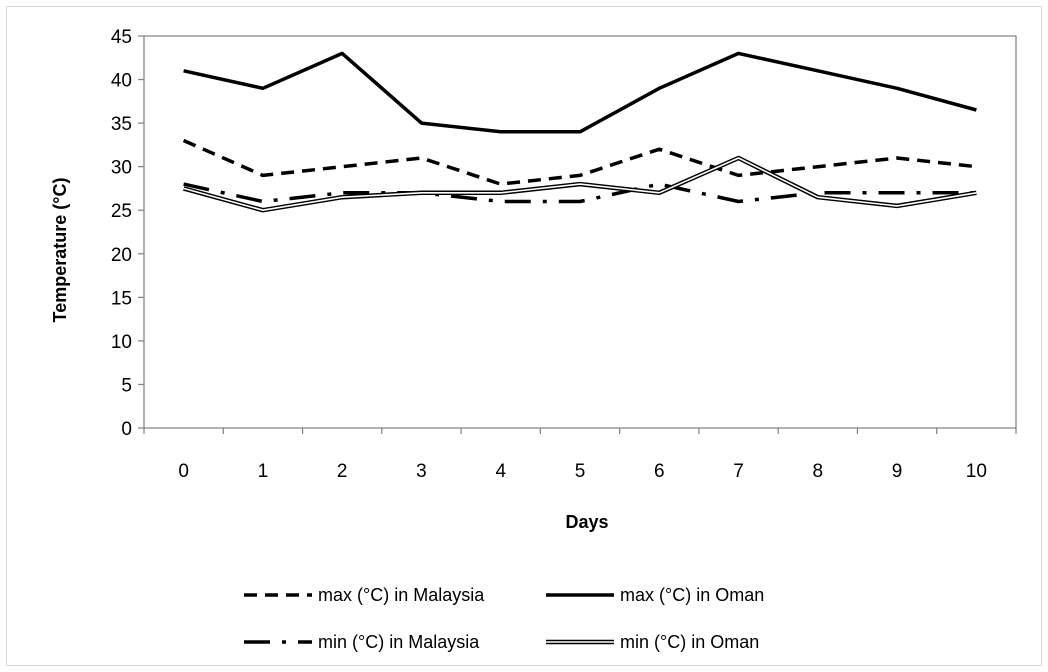  Describe the element at coordinates (263, 471) in the screenshot. I see `x-tick-label: 1` at that location.